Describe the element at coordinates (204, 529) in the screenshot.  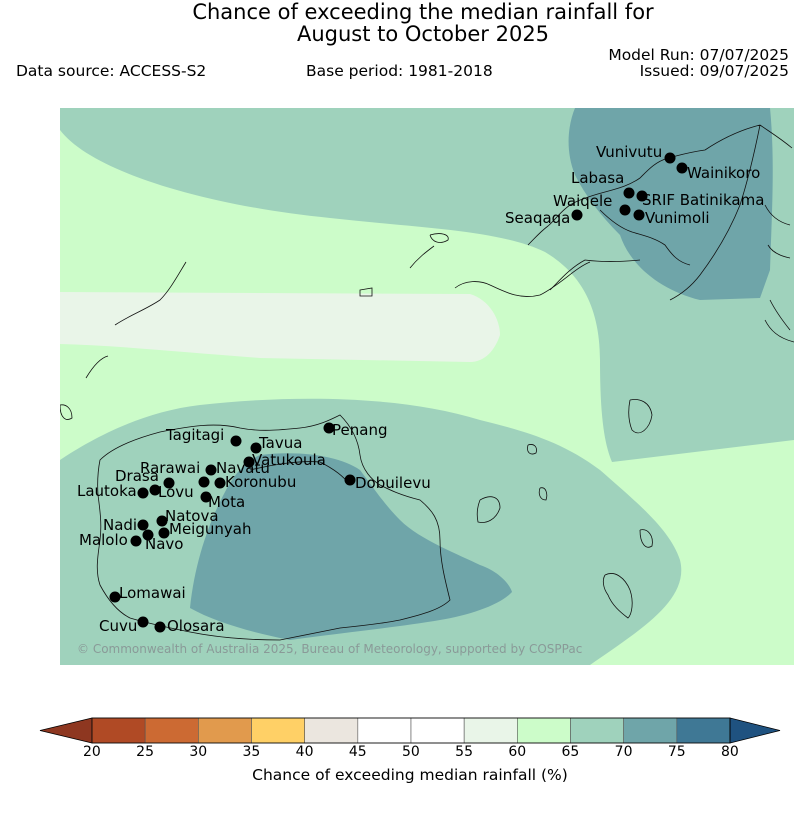
I see `location-marker: Meigunyah` at that location.